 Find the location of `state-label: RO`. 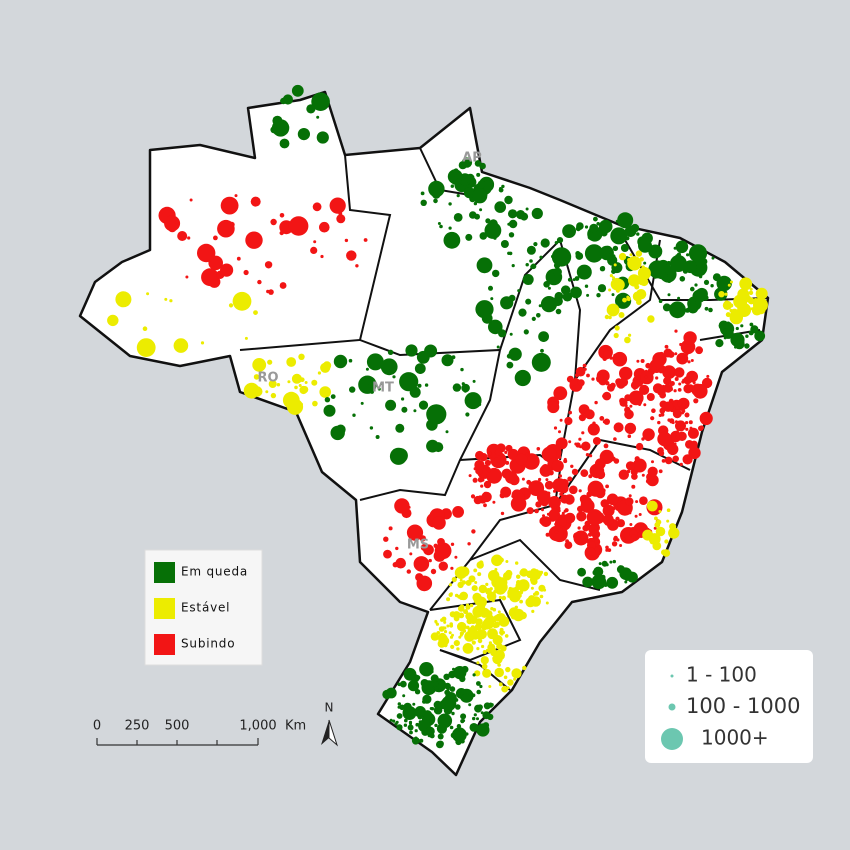

state-label: RO is located at coordinates (267, 378).